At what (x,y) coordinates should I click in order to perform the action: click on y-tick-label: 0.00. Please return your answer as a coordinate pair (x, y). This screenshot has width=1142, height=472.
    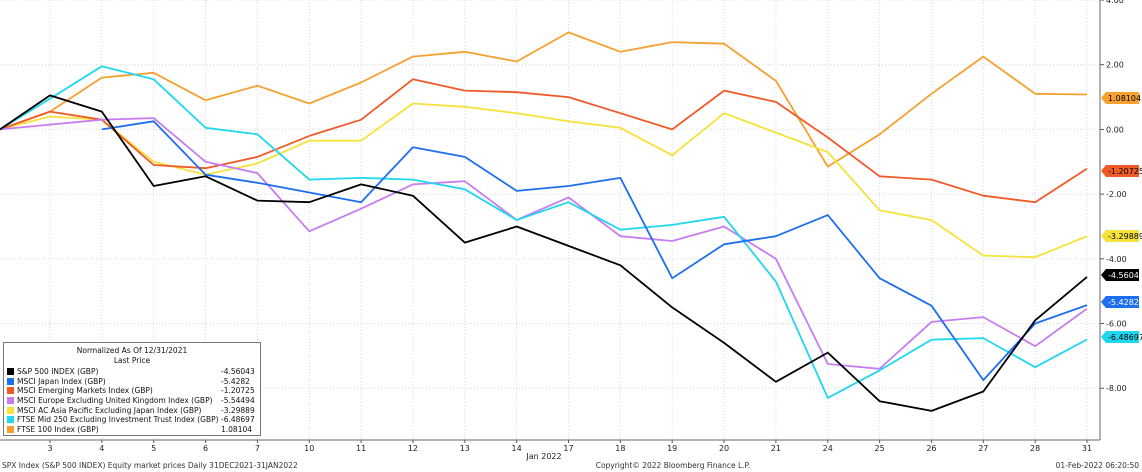
    Looking at the image, I should click on (1115, 129).